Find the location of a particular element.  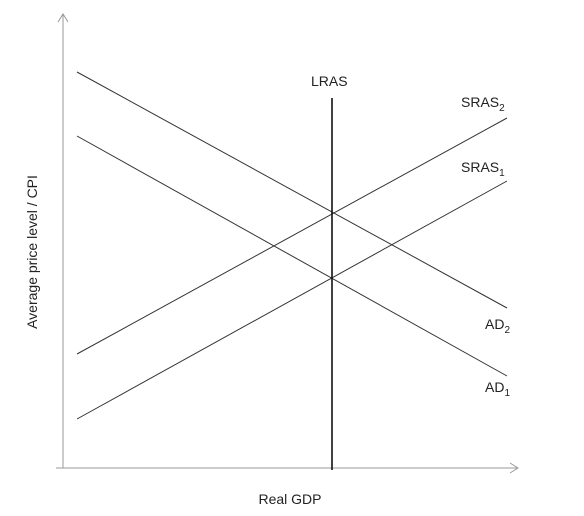

sras2-label: SRAS2 is located at coordinates (483, 104).